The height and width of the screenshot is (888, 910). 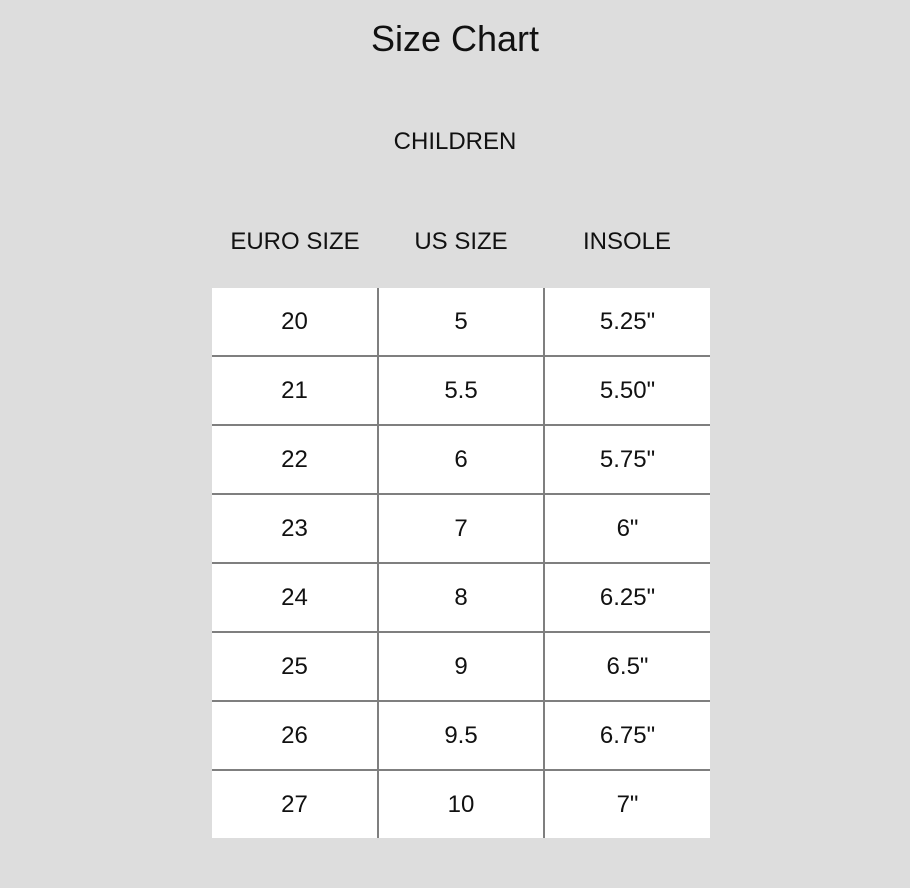 I want to click on table-row: 25 9 6.5", so click(x=461, y=666).